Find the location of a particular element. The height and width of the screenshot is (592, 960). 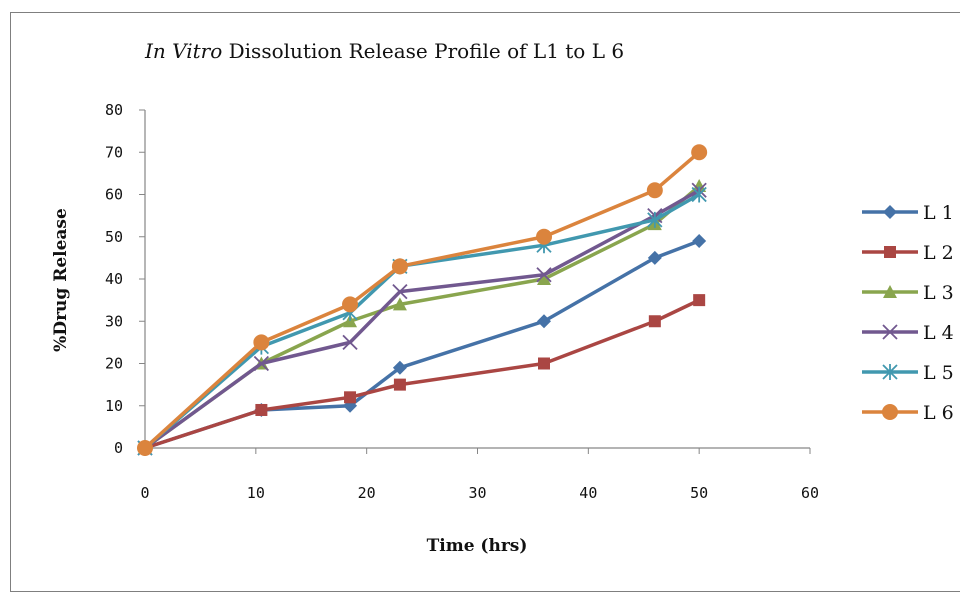

y-tick-label: 0 is located at coordinates (118, 448).